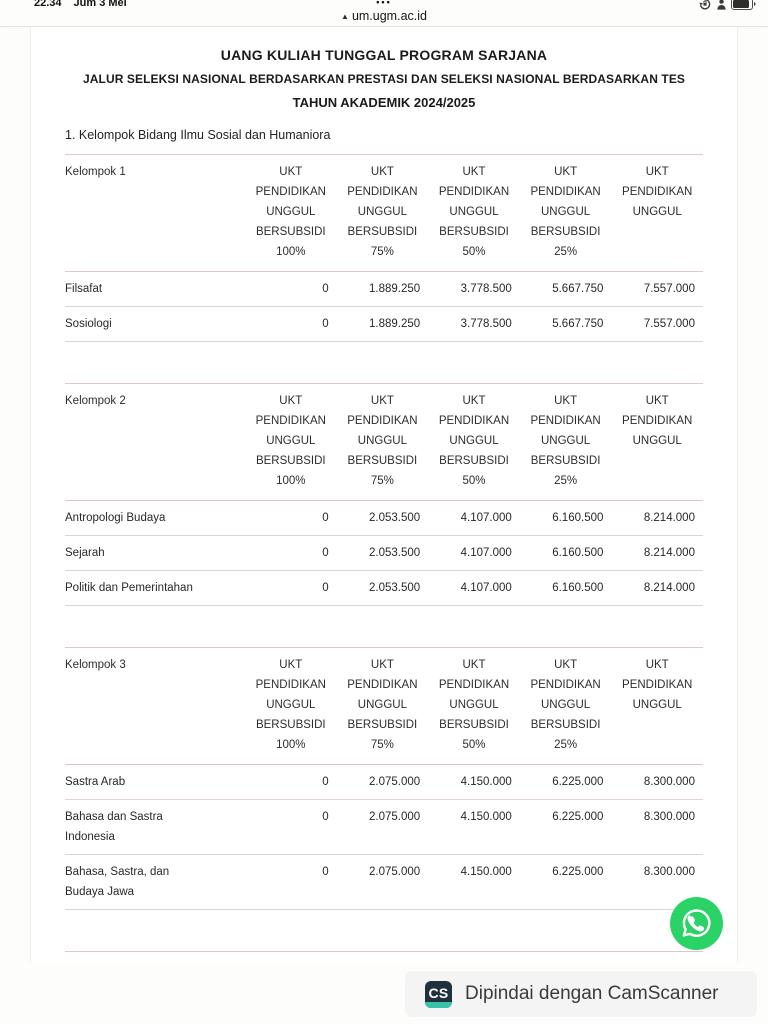 This screenshot has height=1024, width=768. What do you see at coordinates (696, 923) in the screenshot?
I see `whatsapp-button` at bounding box center [696, 923].